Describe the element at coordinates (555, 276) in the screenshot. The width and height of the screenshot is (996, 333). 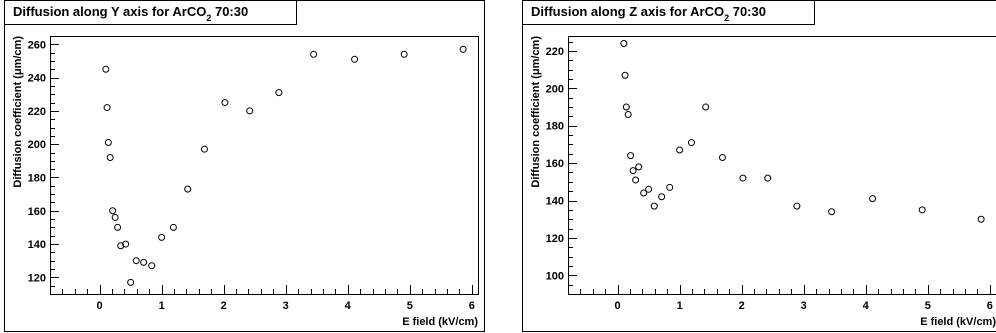
I see `y-tick-label: 100` at that location.